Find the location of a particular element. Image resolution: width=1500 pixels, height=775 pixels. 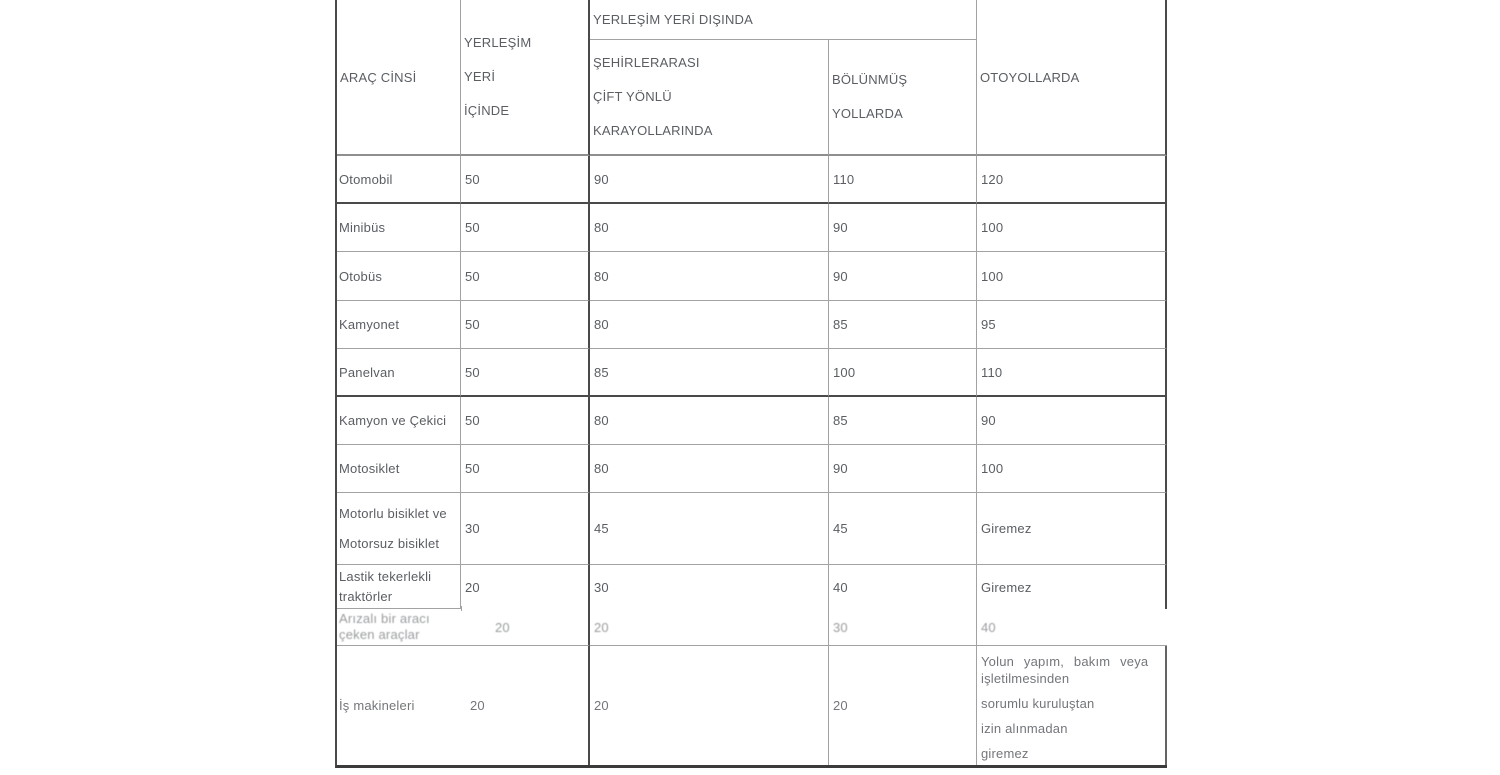

row-label-panelvan: Panelvan is located at coordinates (399, 373).